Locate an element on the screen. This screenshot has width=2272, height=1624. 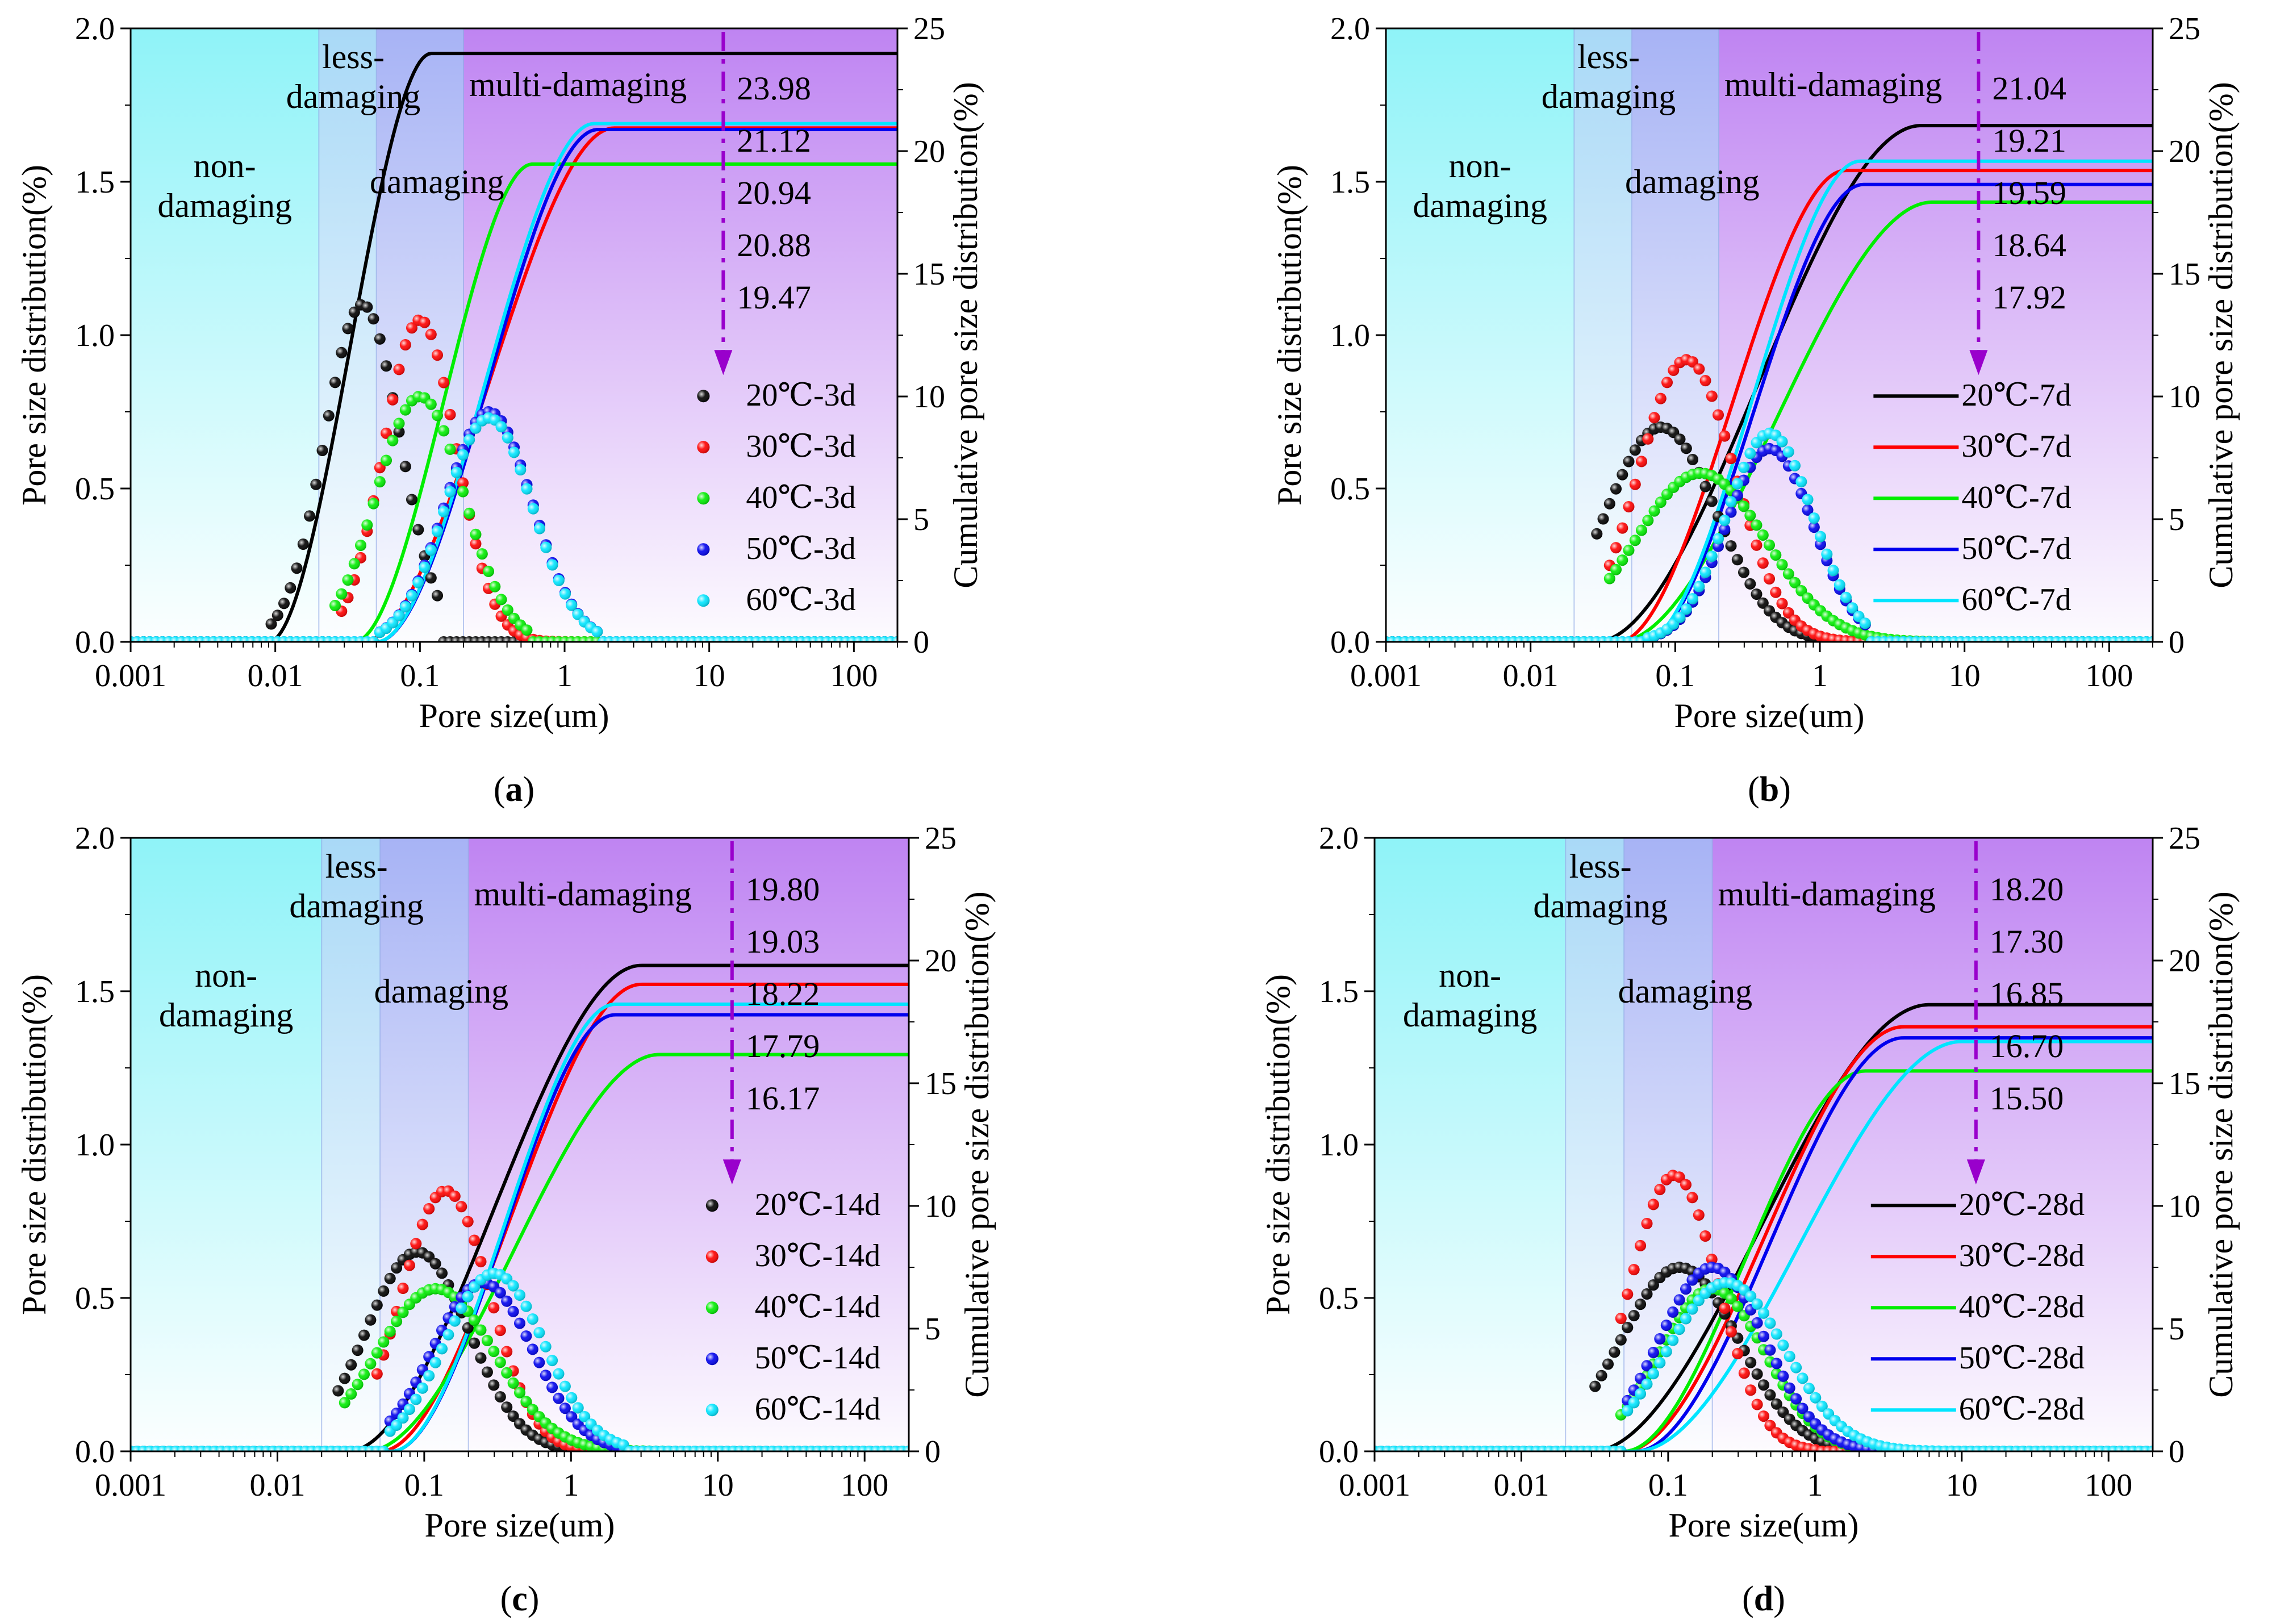
legend-marker-shade is located at coordinates (703, 396).